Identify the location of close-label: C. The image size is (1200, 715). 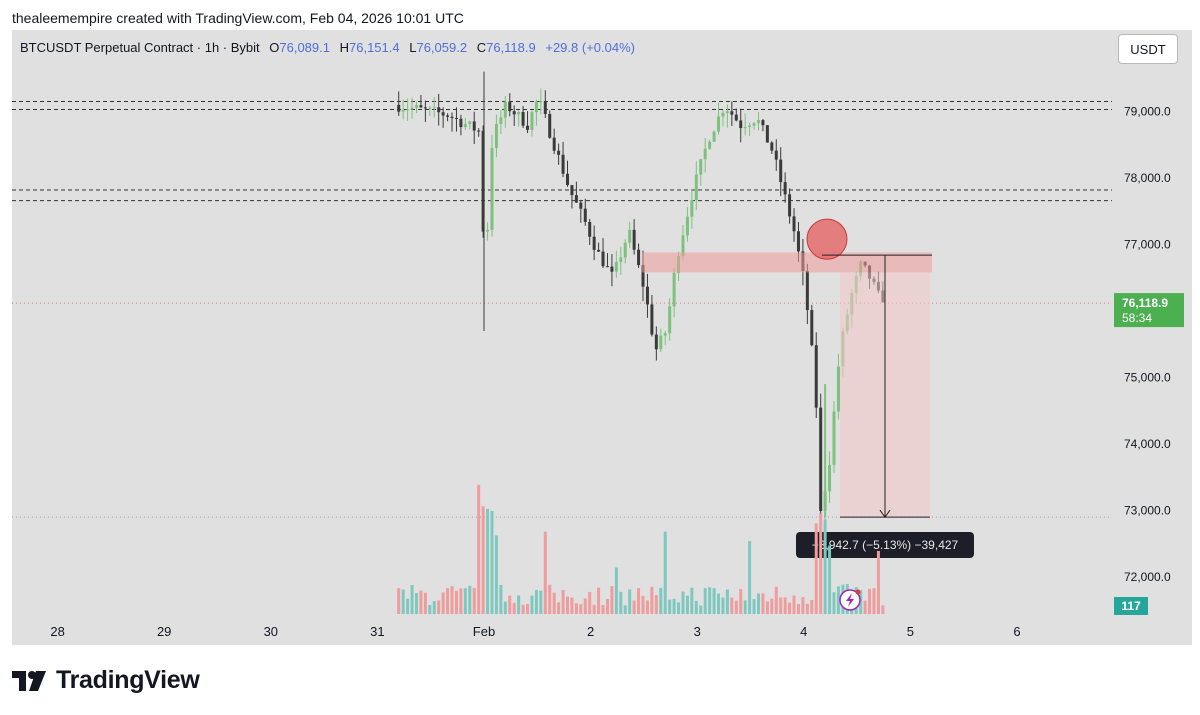
(481, 47).